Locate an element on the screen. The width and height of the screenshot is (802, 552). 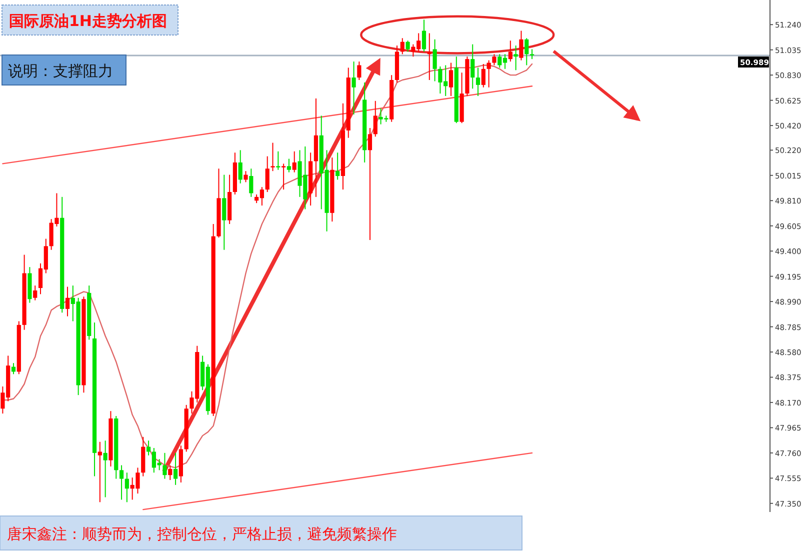
subtitle: 说明：支撑阻力 is located at coordinates (64, 70).